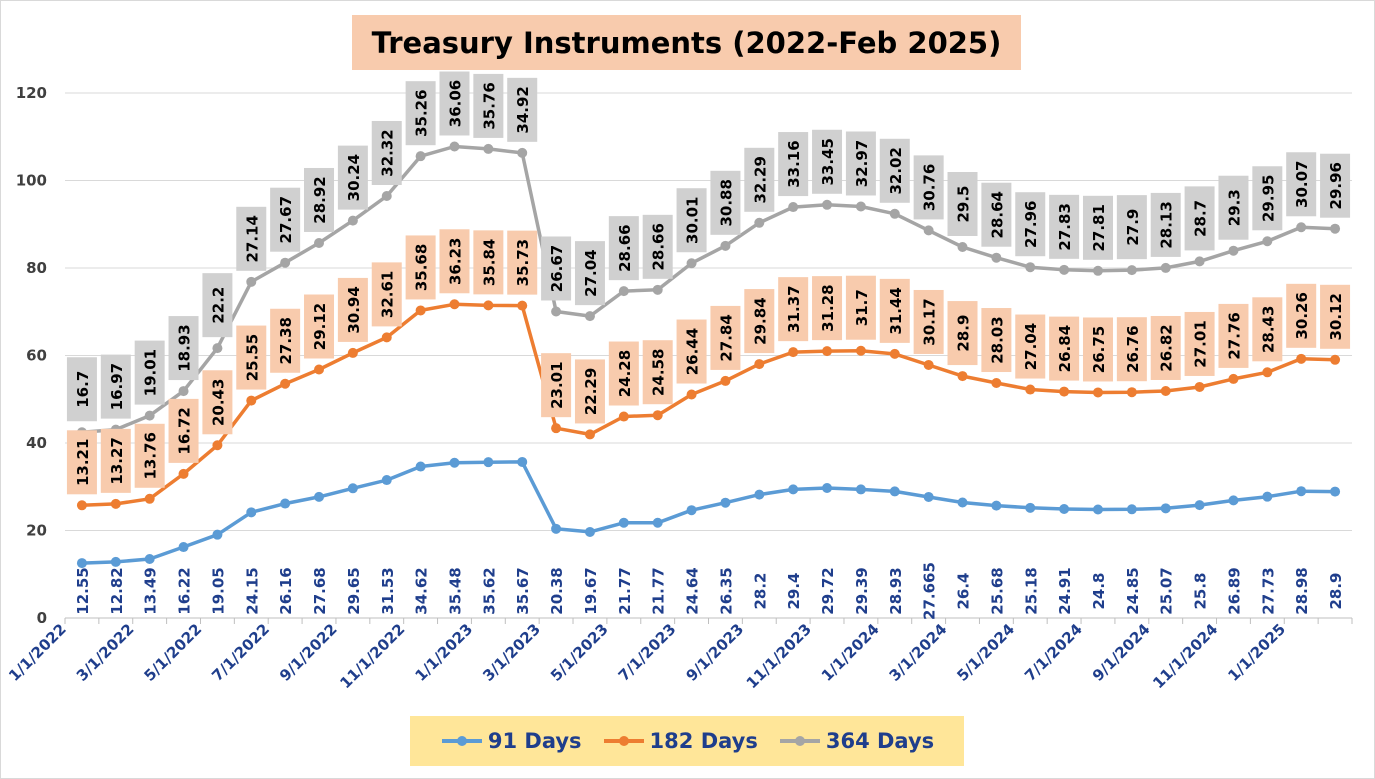  I want to click on legend-label: 364 Days, so click(880, 741).